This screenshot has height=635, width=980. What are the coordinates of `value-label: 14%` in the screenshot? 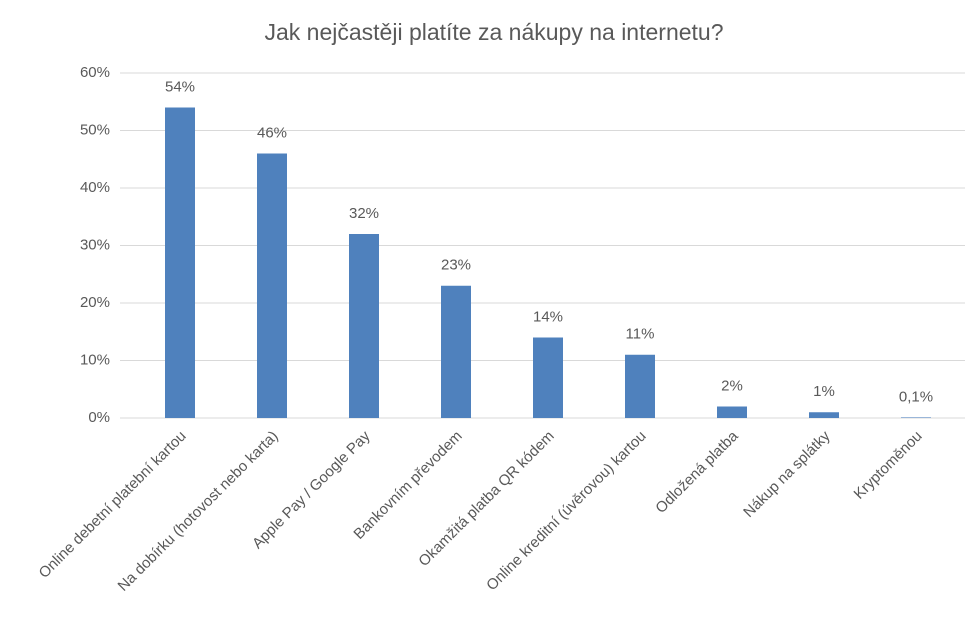 It's located at (548, 316).